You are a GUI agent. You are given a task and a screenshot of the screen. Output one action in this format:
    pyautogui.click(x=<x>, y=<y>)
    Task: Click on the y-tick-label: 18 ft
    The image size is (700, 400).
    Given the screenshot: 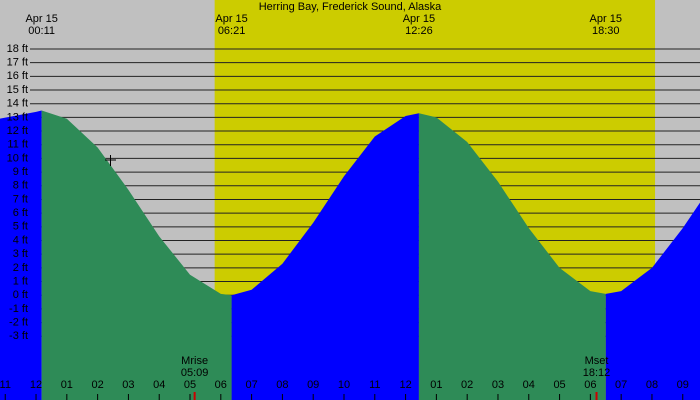 What is the action you would take?
    pyautogui.click(x=17, y=49)
    